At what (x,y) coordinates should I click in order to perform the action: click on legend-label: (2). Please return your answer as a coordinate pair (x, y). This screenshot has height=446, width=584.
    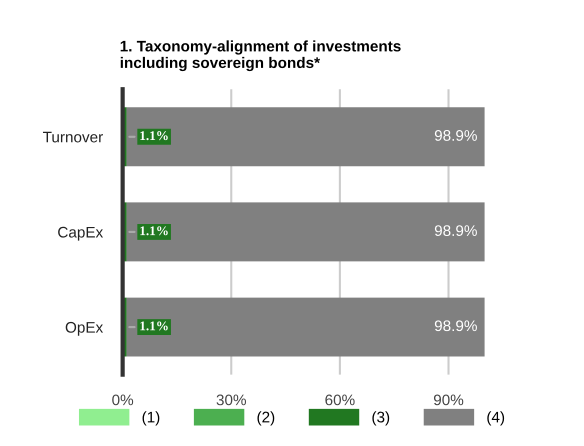
    Looking at the image, I should click on (265, 418).